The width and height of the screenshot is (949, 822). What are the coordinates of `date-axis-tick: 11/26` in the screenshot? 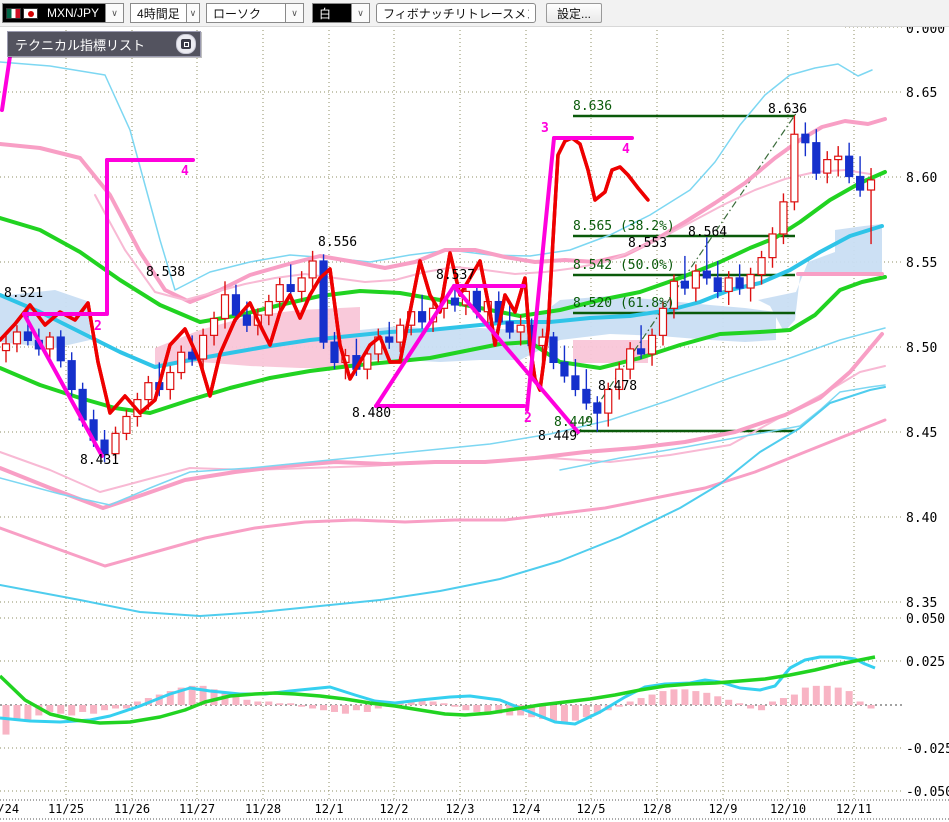 It's located at (132, 809).